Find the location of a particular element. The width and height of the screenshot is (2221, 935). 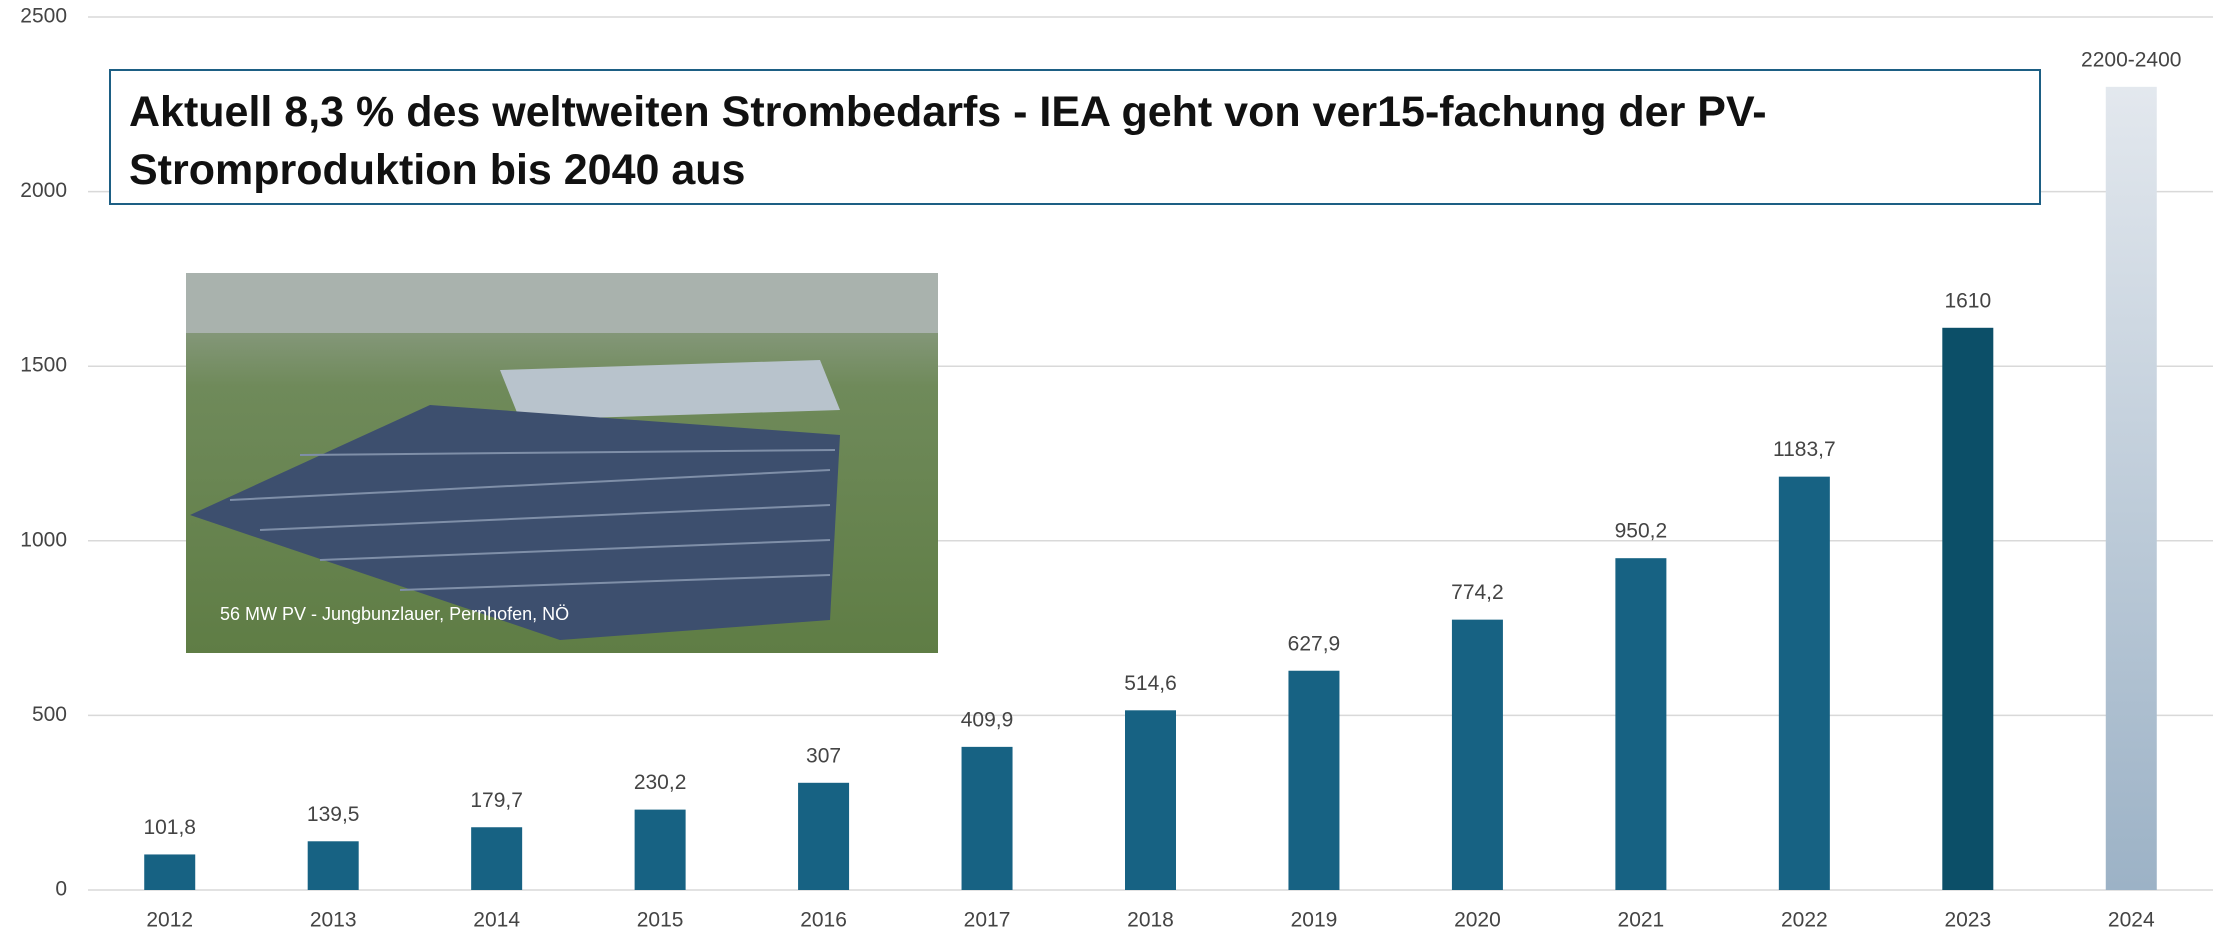

x-tick-label: 2017 is located at coordinates (987, 920).